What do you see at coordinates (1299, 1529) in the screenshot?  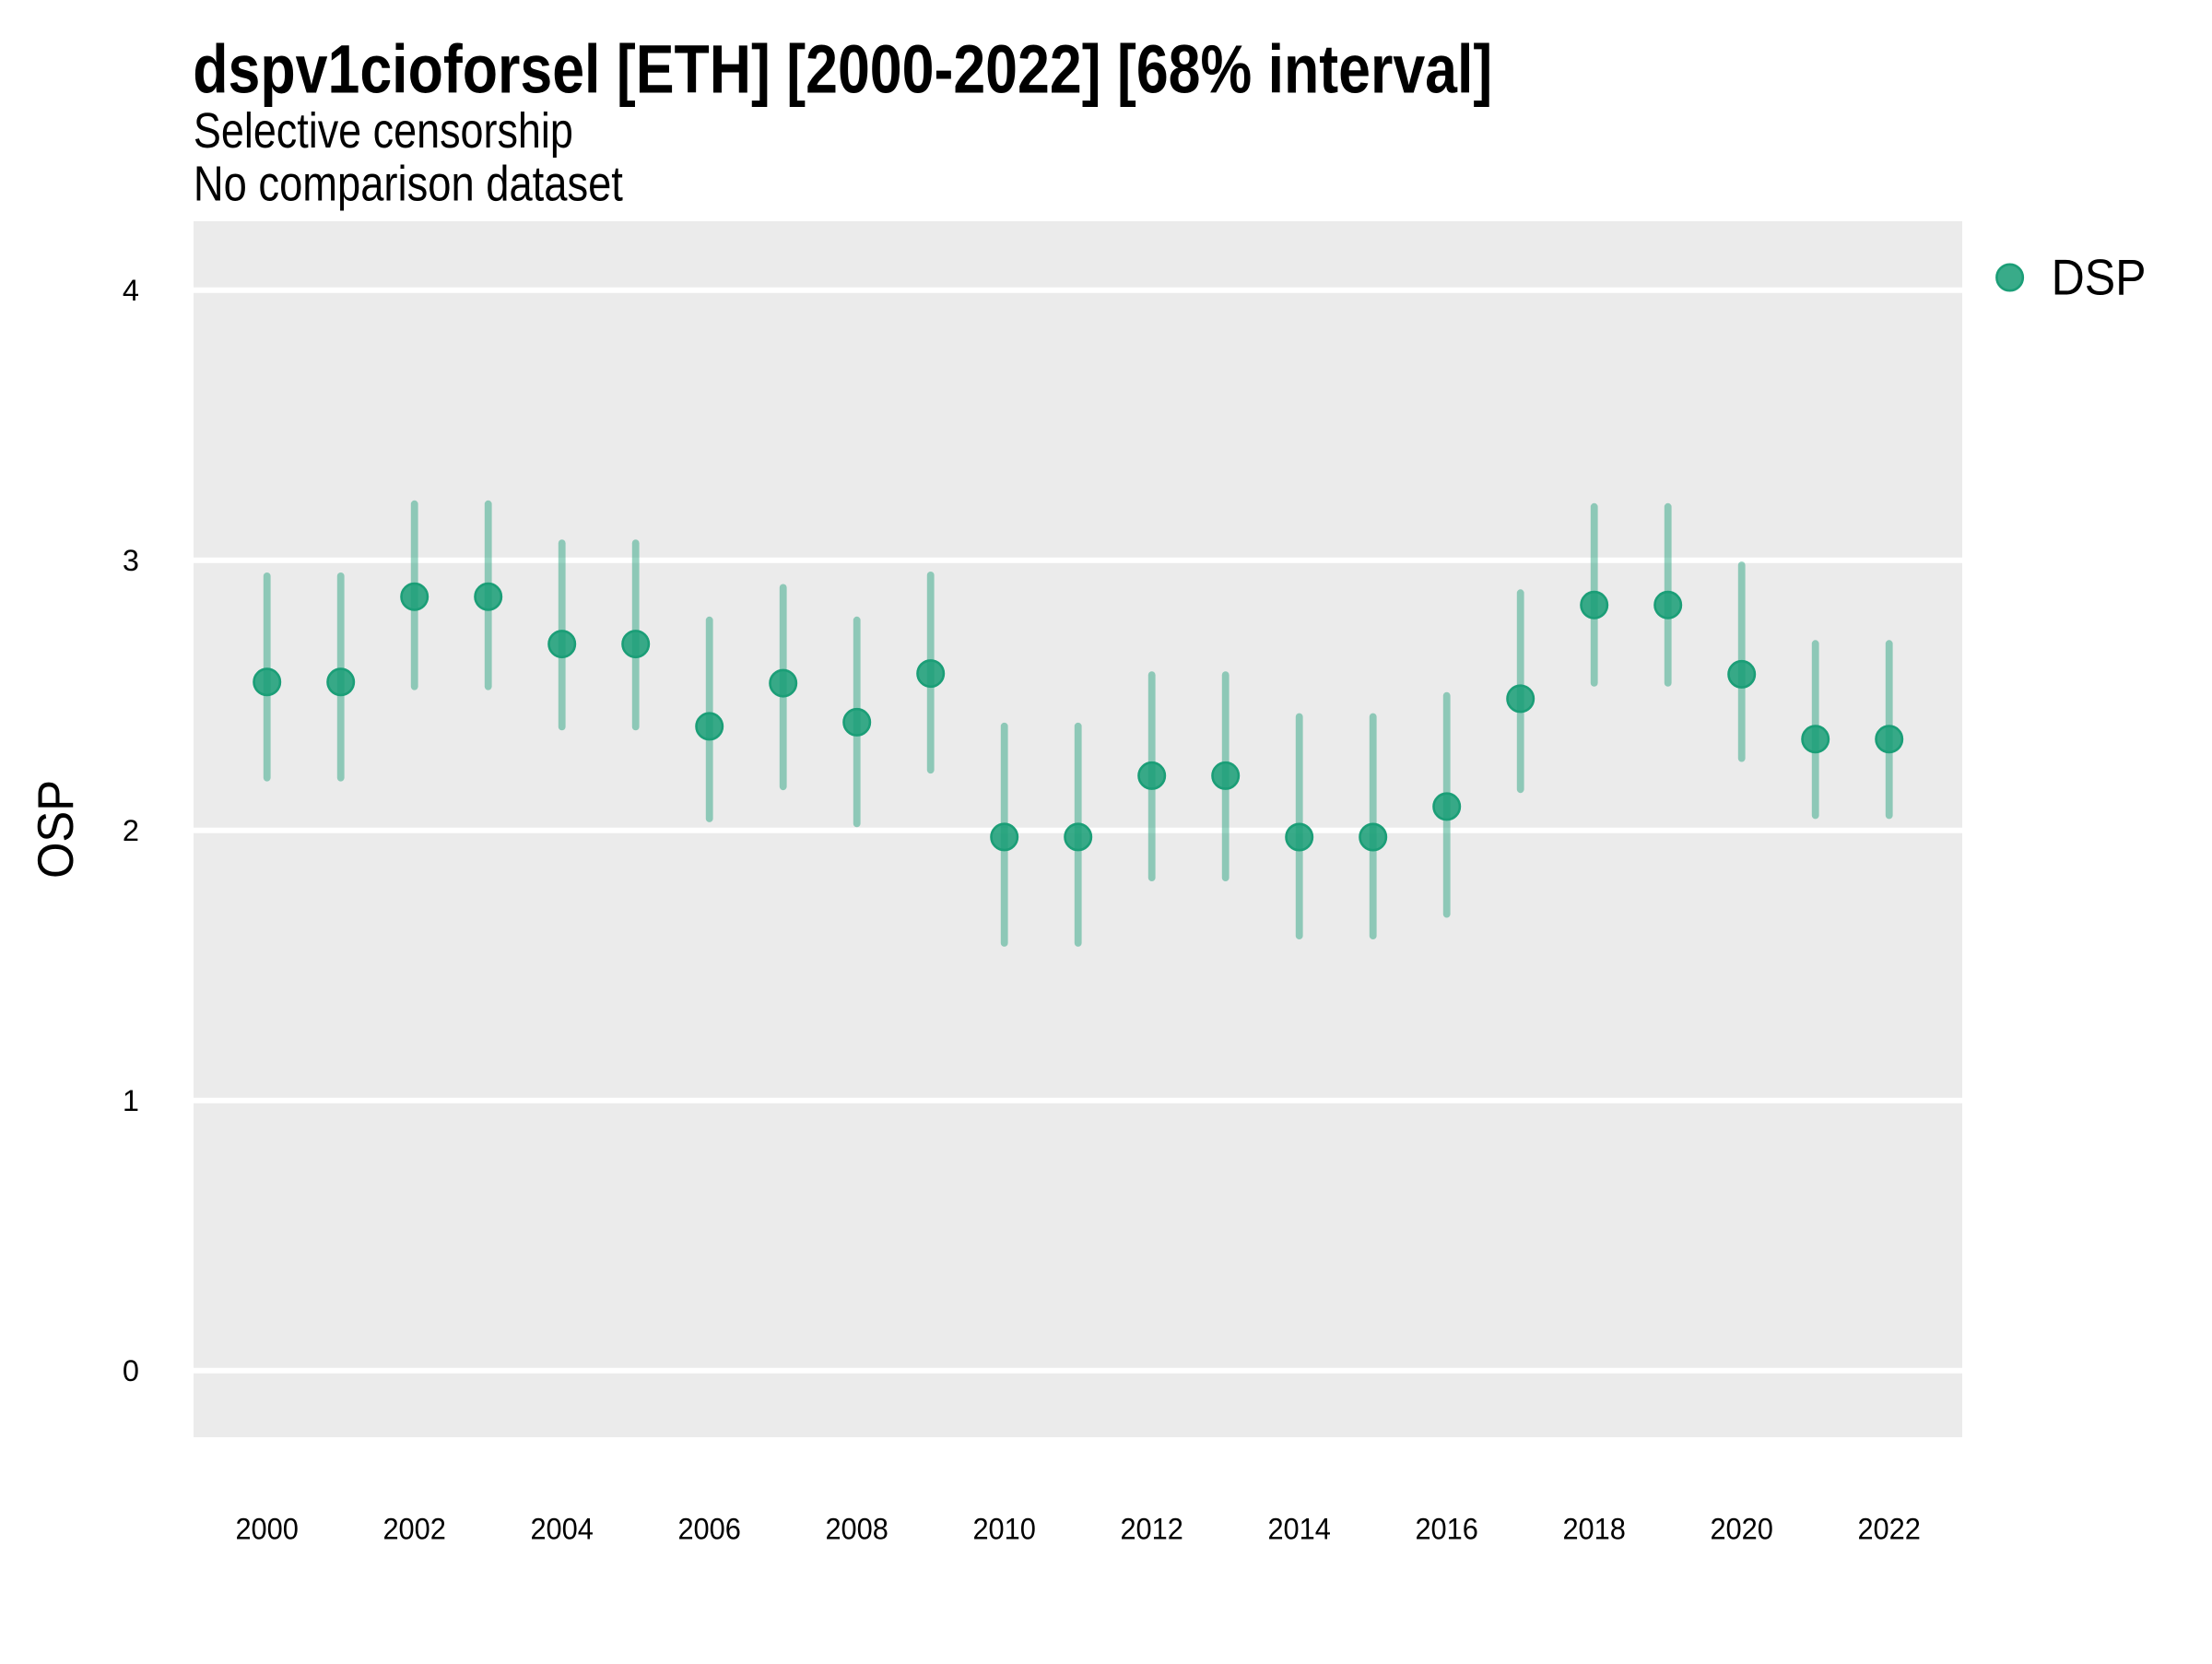 I see `svg-text: 2014` at bounding box center [1299, 1529].